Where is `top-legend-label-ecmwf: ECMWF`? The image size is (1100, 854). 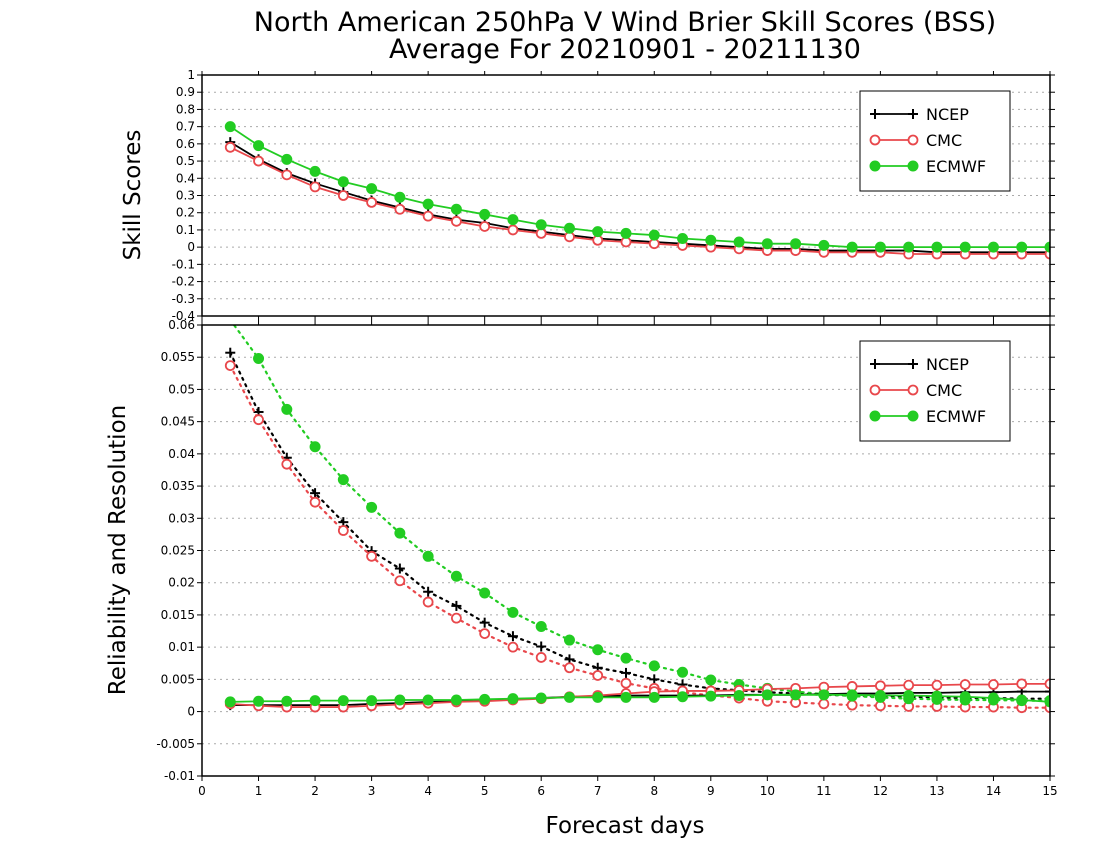 top-legend-label-ecmwf: ECMWF is located at coordinates (956, 166).